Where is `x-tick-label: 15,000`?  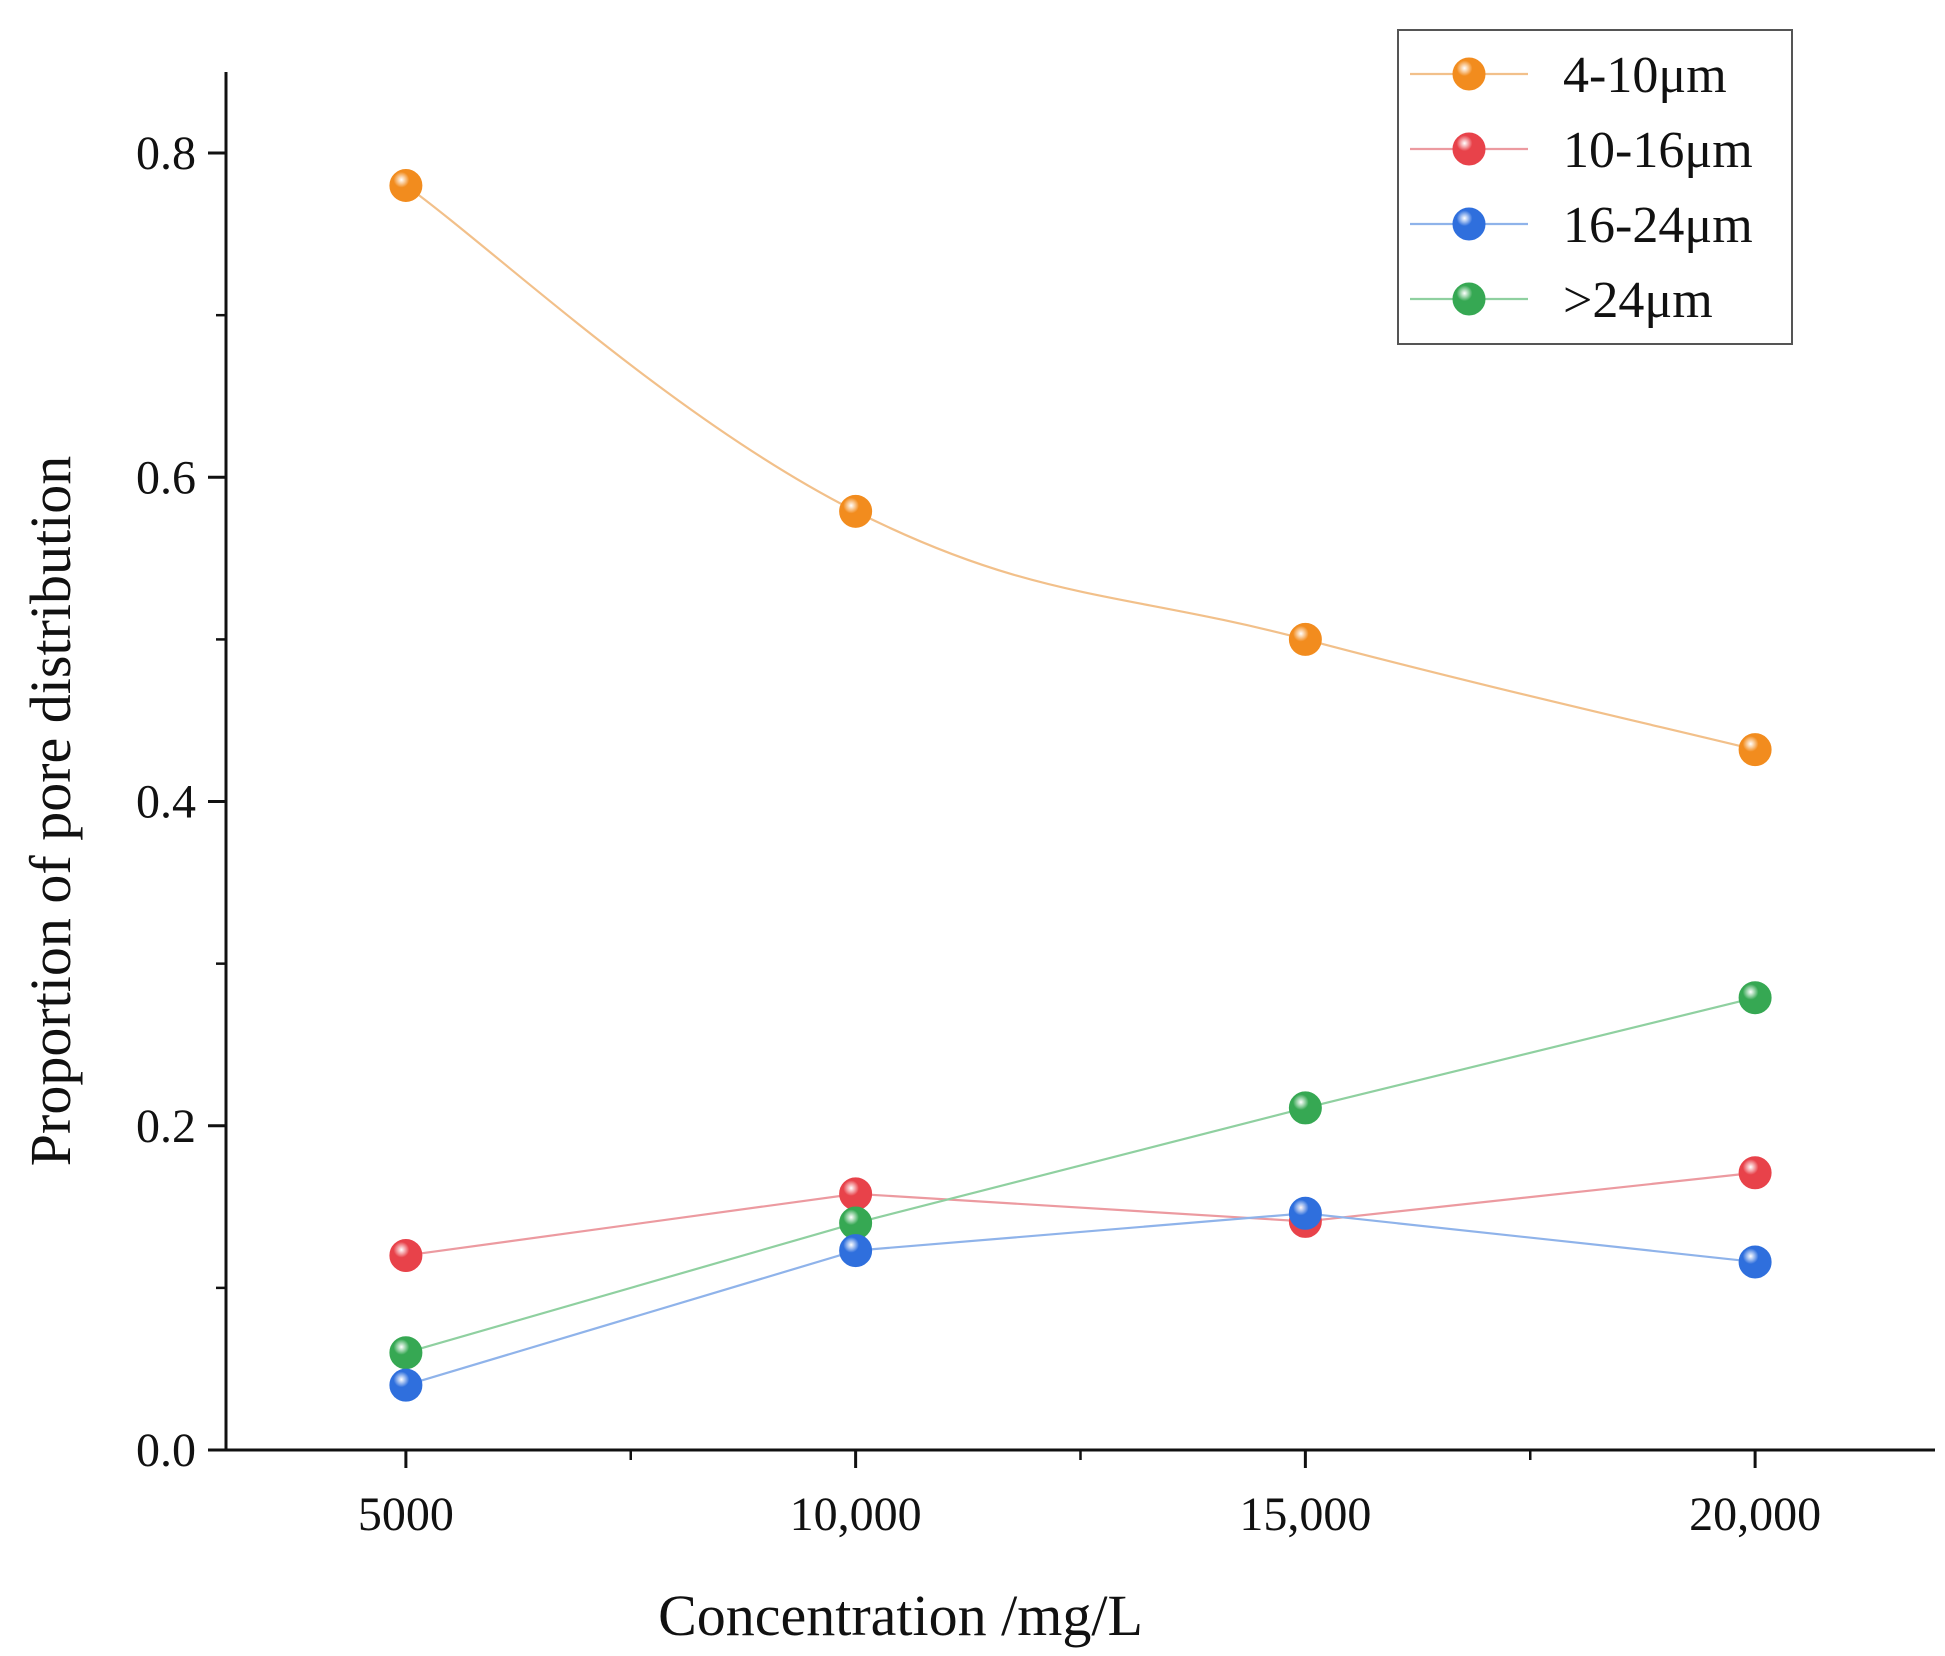
x-tick-label: 15,000 is located at coordinates (1305, 1514).